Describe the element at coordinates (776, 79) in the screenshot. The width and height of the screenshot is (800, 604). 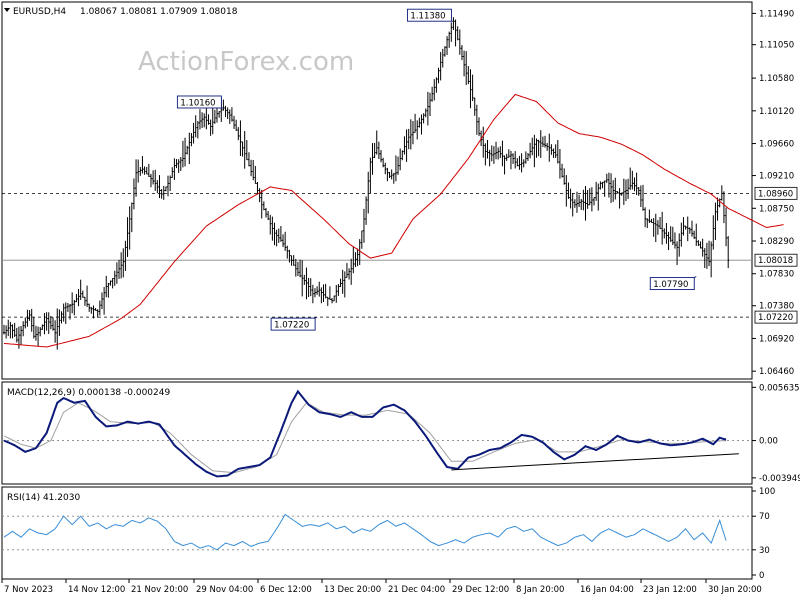
I see `price-y-tick-label: 1.10580` at that location.